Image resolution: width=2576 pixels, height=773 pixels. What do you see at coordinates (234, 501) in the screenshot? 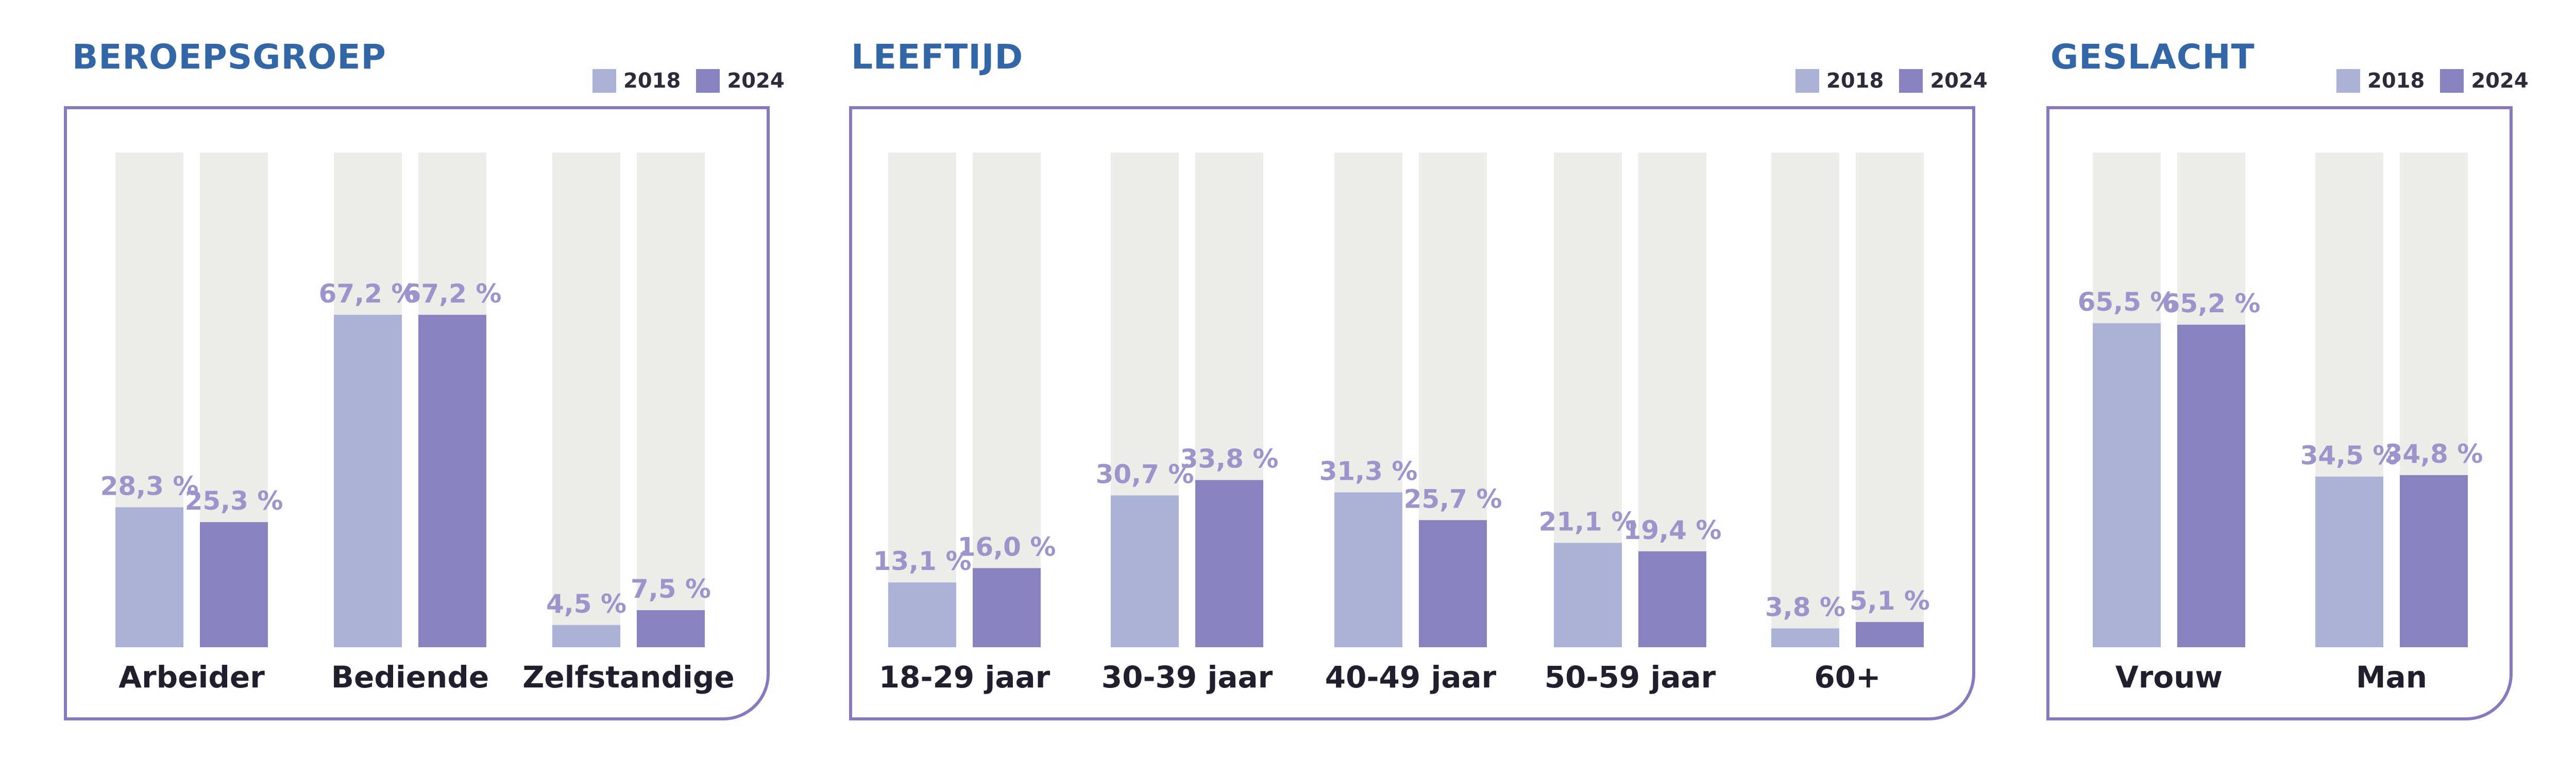
I see `data-label-2024: 25,3 %` at bounding box center [234, 501].